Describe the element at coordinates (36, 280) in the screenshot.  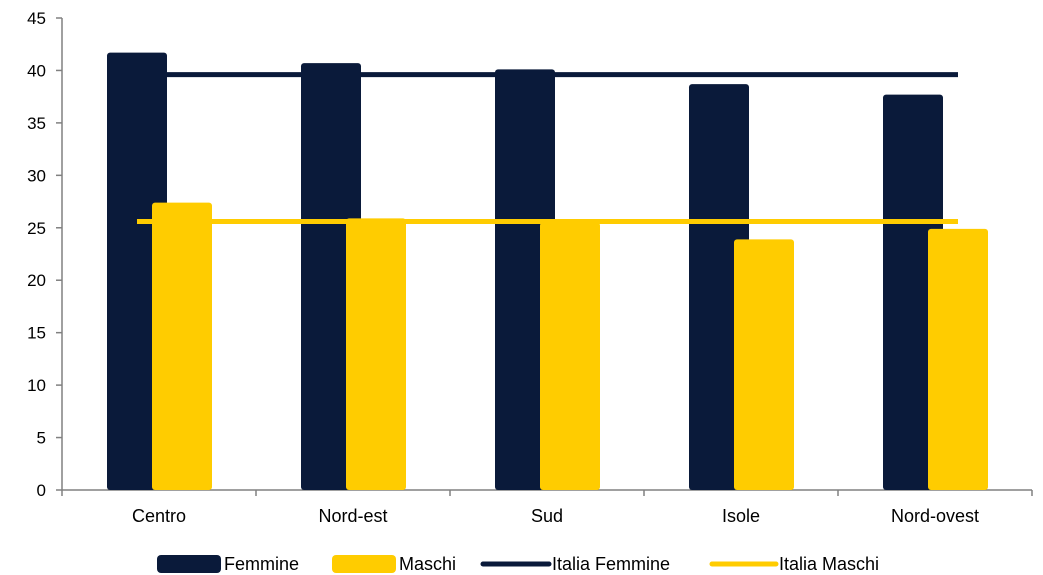
I see `y-tick-label: 20` at that location.